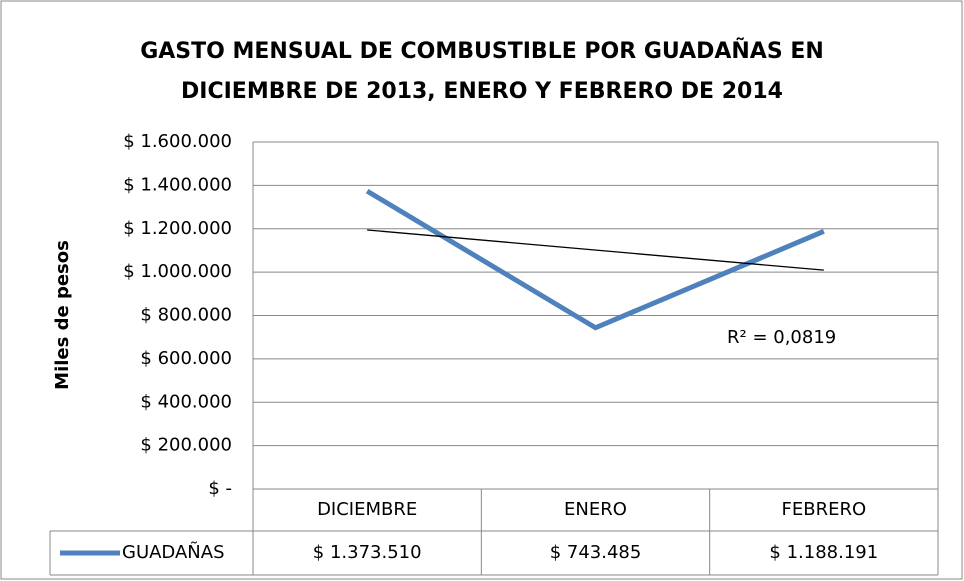 This screenshot has height=581, width=964. I want to click on y-tick-label: $ 1.600.000, so click(177, 141).